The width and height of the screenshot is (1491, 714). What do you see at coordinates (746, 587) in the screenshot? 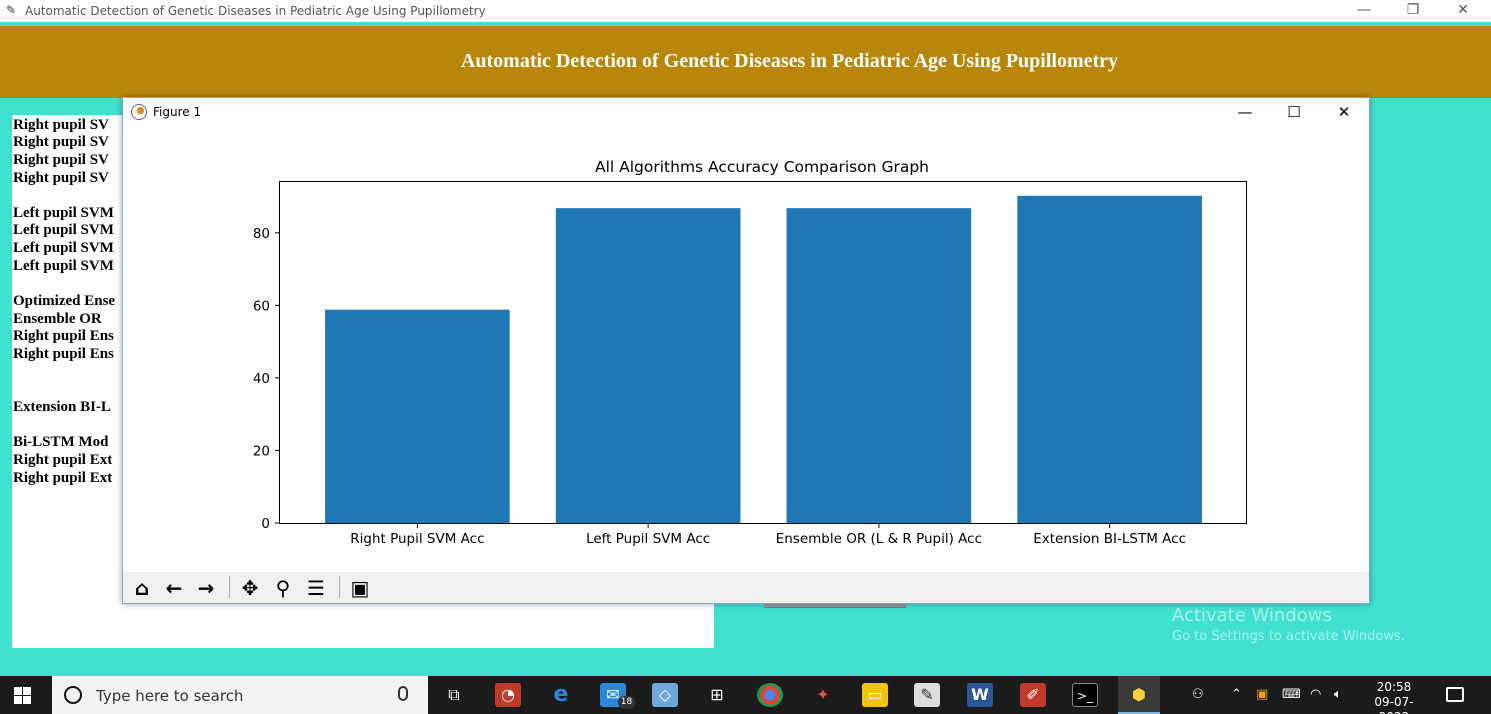
I see `figure-toolbar: ⌂ ← → ✥ ⚲ ☰ ▣` at bounding box center [746, 587].